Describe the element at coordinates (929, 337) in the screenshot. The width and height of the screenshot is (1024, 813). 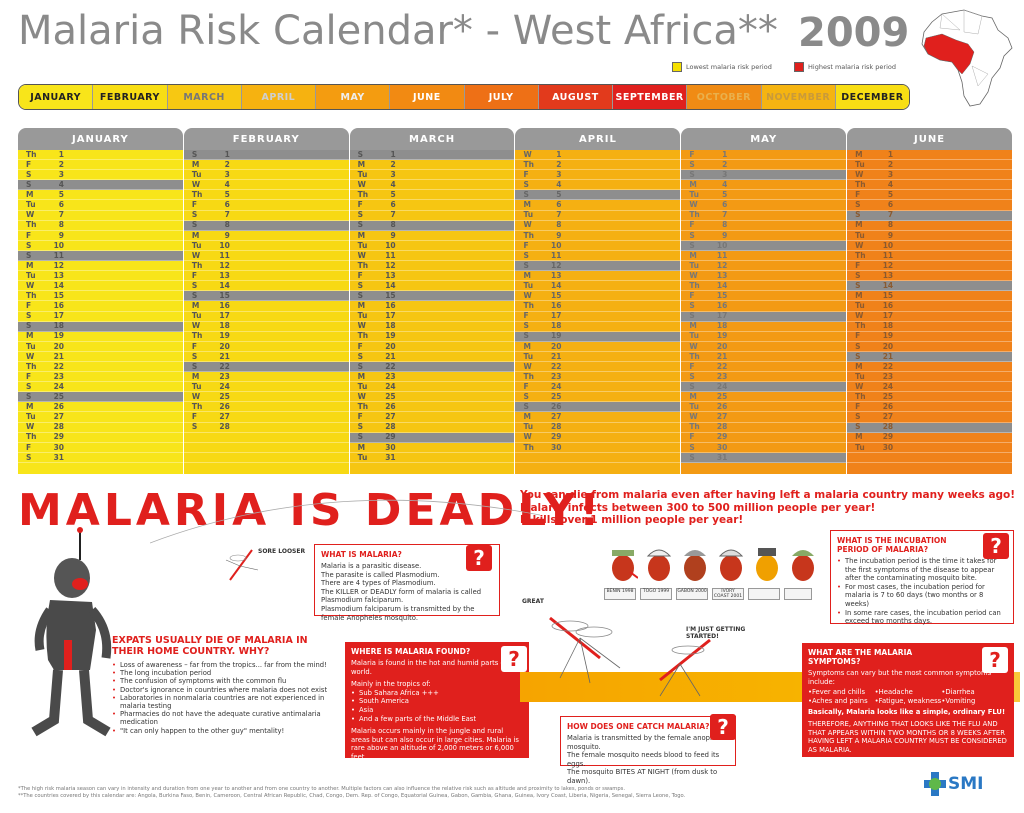
I see `calendar-day: F 19` at that location.